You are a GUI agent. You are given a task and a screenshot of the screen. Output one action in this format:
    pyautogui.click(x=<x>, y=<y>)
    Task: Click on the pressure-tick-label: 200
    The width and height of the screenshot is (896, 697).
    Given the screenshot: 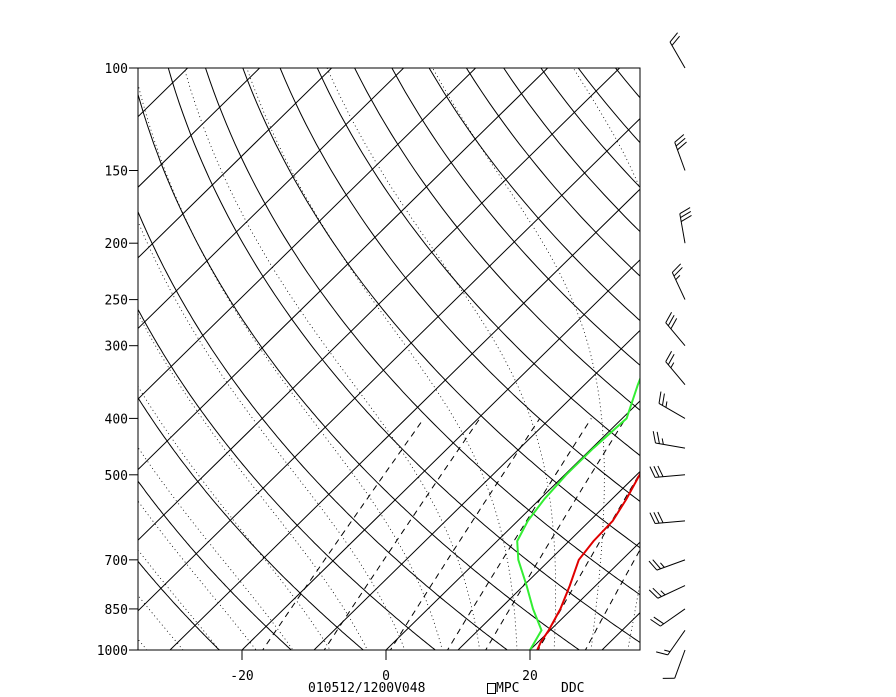 What is the action you would take?
    pyautogui.click(x=116, y=244)
    